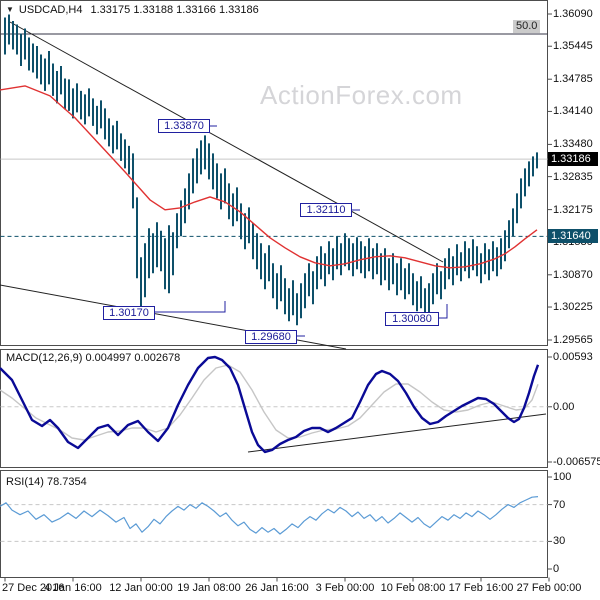 This screenshot has width=600, height=600. Describe the element at coordinates (573, 46) in the screenshot. I see `price-axis-label: 1.35445` at that location.